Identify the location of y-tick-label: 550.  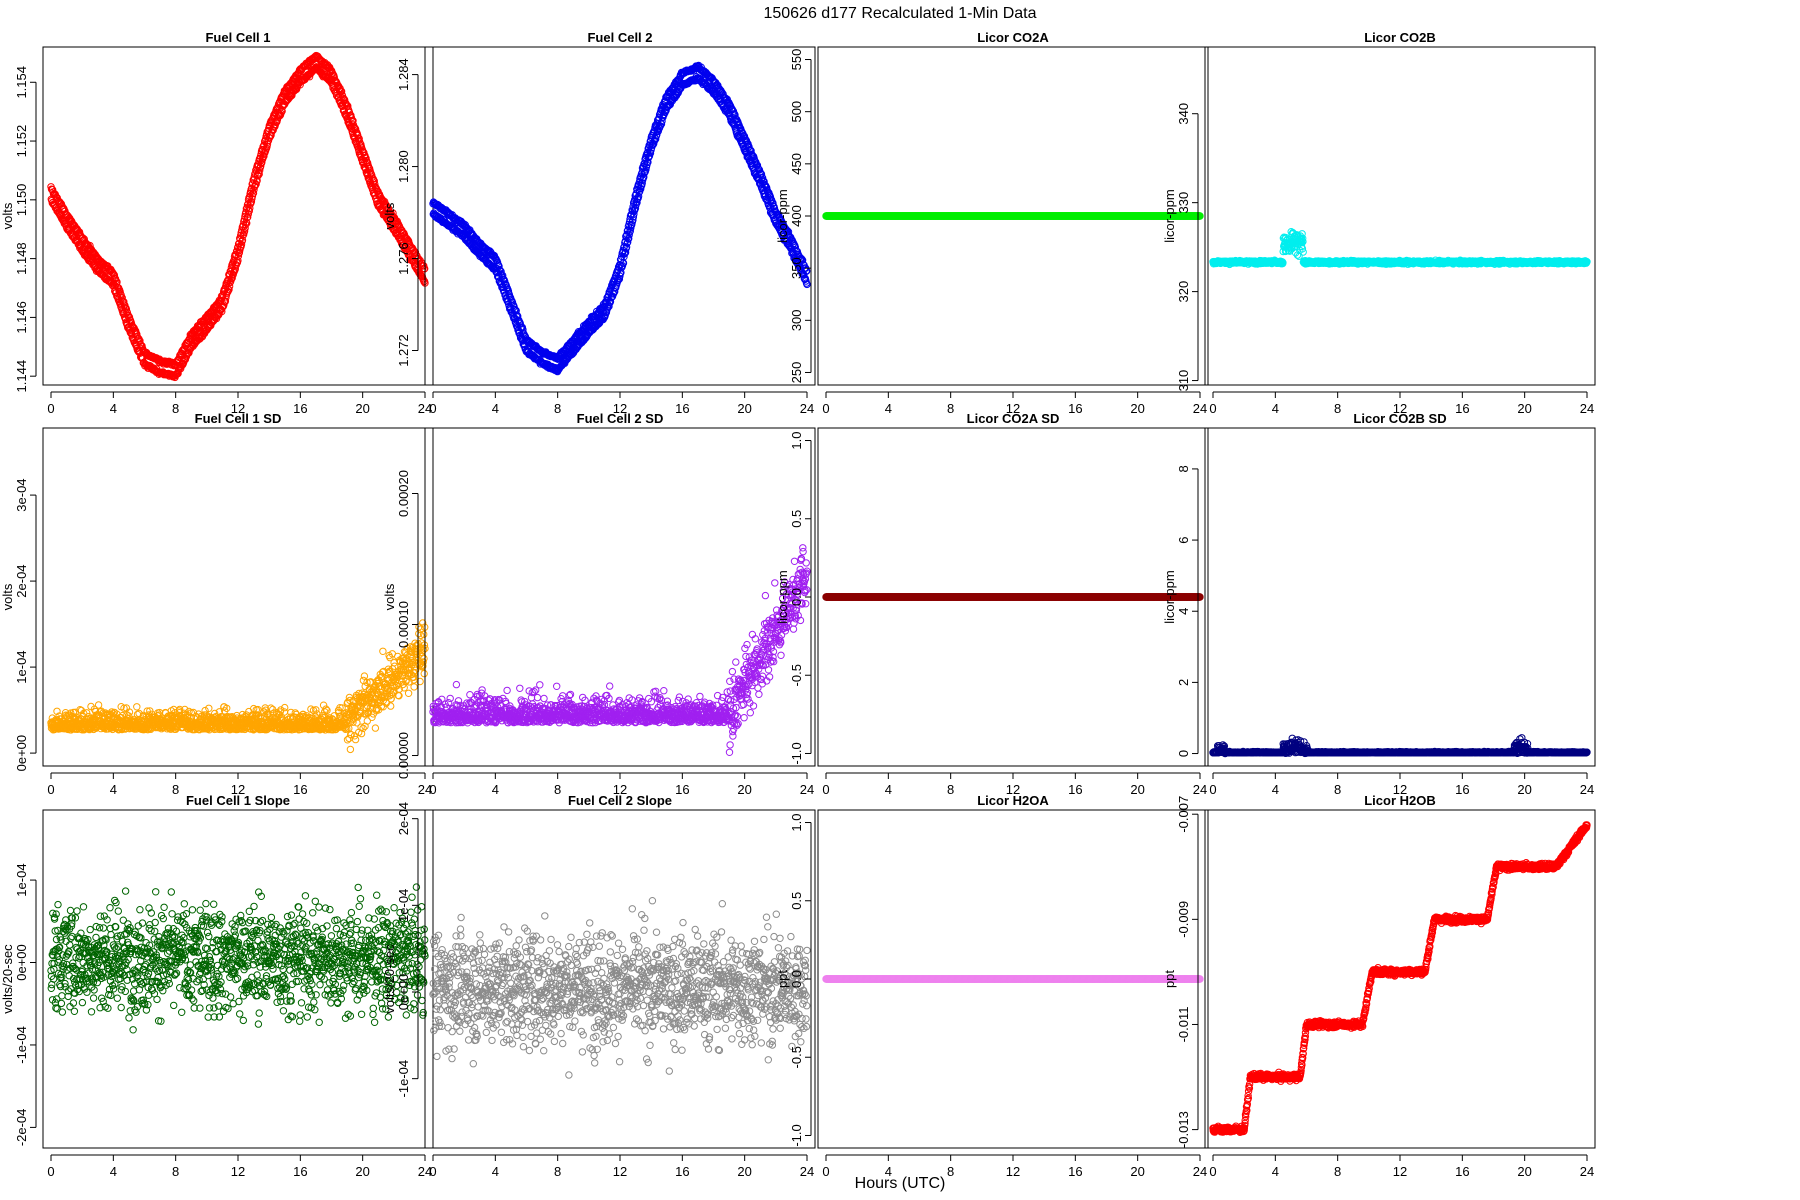
(796, 60).